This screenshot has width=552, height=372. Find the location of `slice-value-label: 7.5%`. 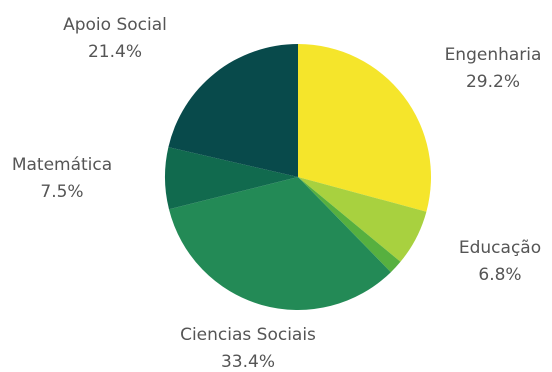

slice-value-label: 7.5% is located at coordinates (61, 192).